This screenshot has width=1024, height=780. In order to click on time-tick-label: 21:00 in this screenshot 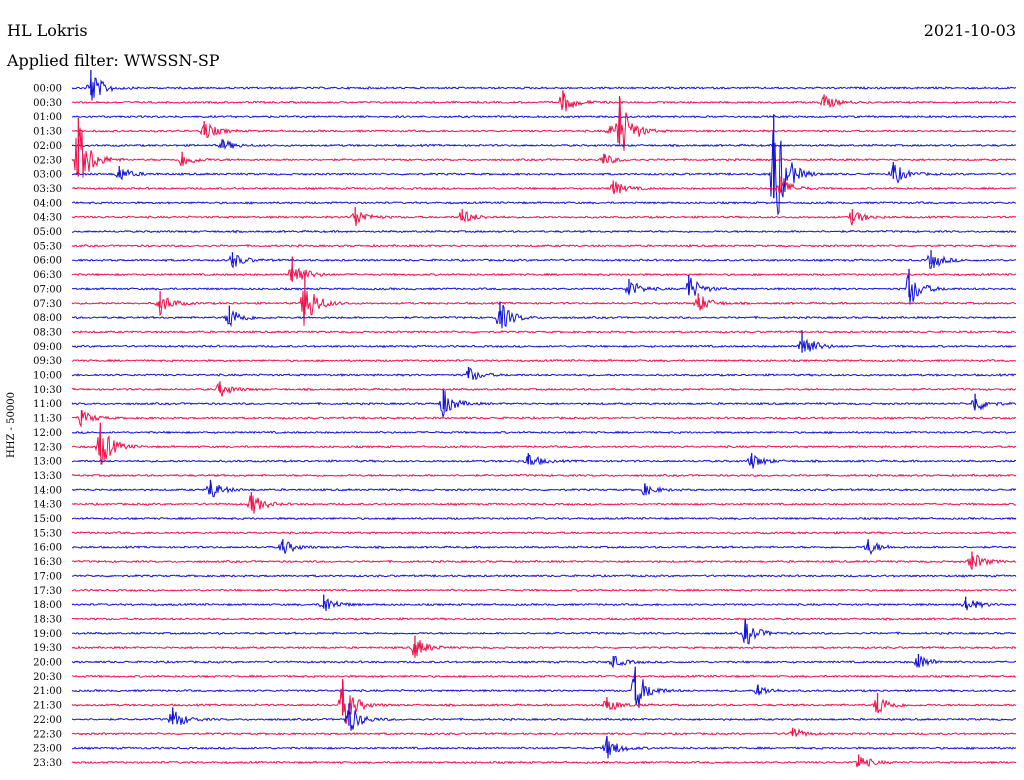, I will do `click(47, 691)`.